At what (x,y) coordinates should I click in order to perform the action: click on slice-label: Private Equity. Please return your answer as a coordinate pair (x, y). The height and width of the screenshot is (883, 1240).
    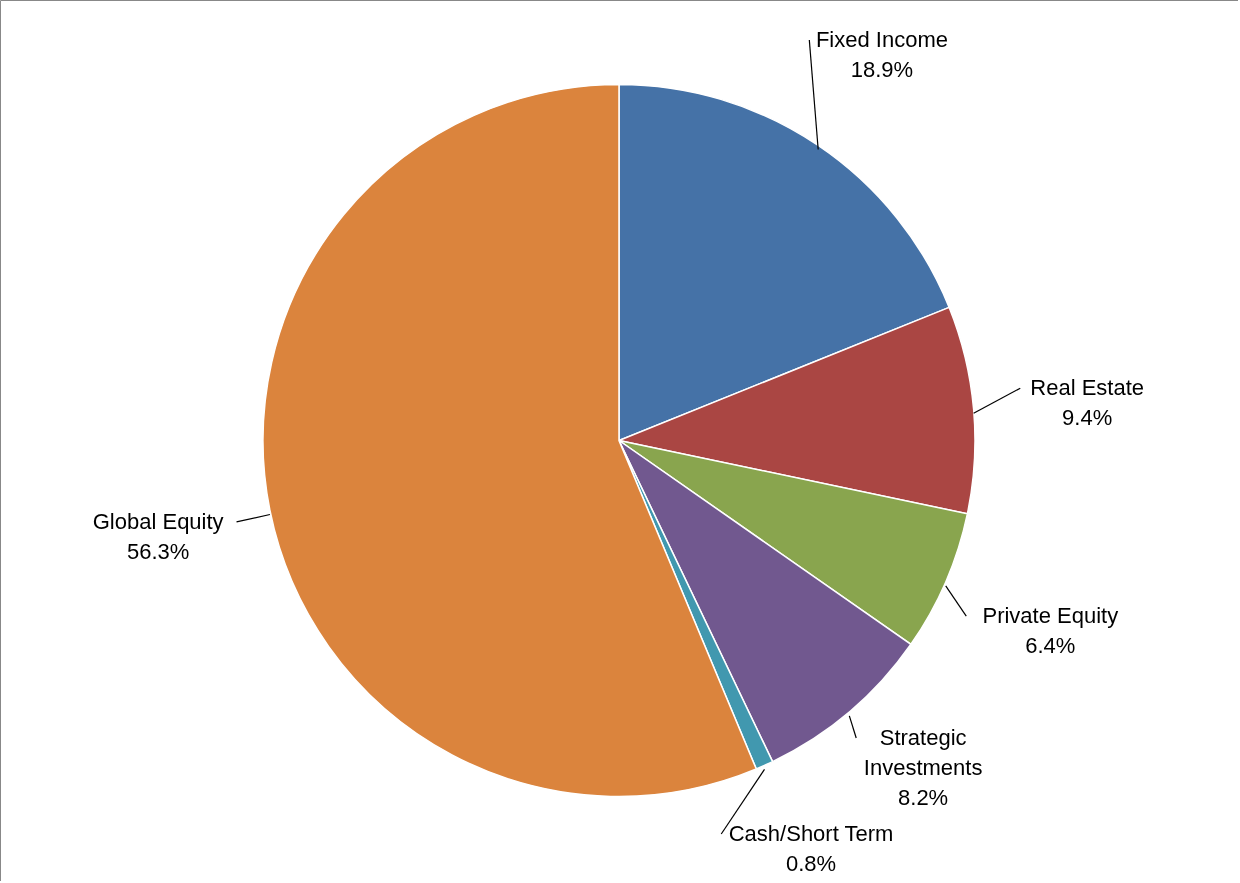
    Looking at the image, I should click on (1050, 616).